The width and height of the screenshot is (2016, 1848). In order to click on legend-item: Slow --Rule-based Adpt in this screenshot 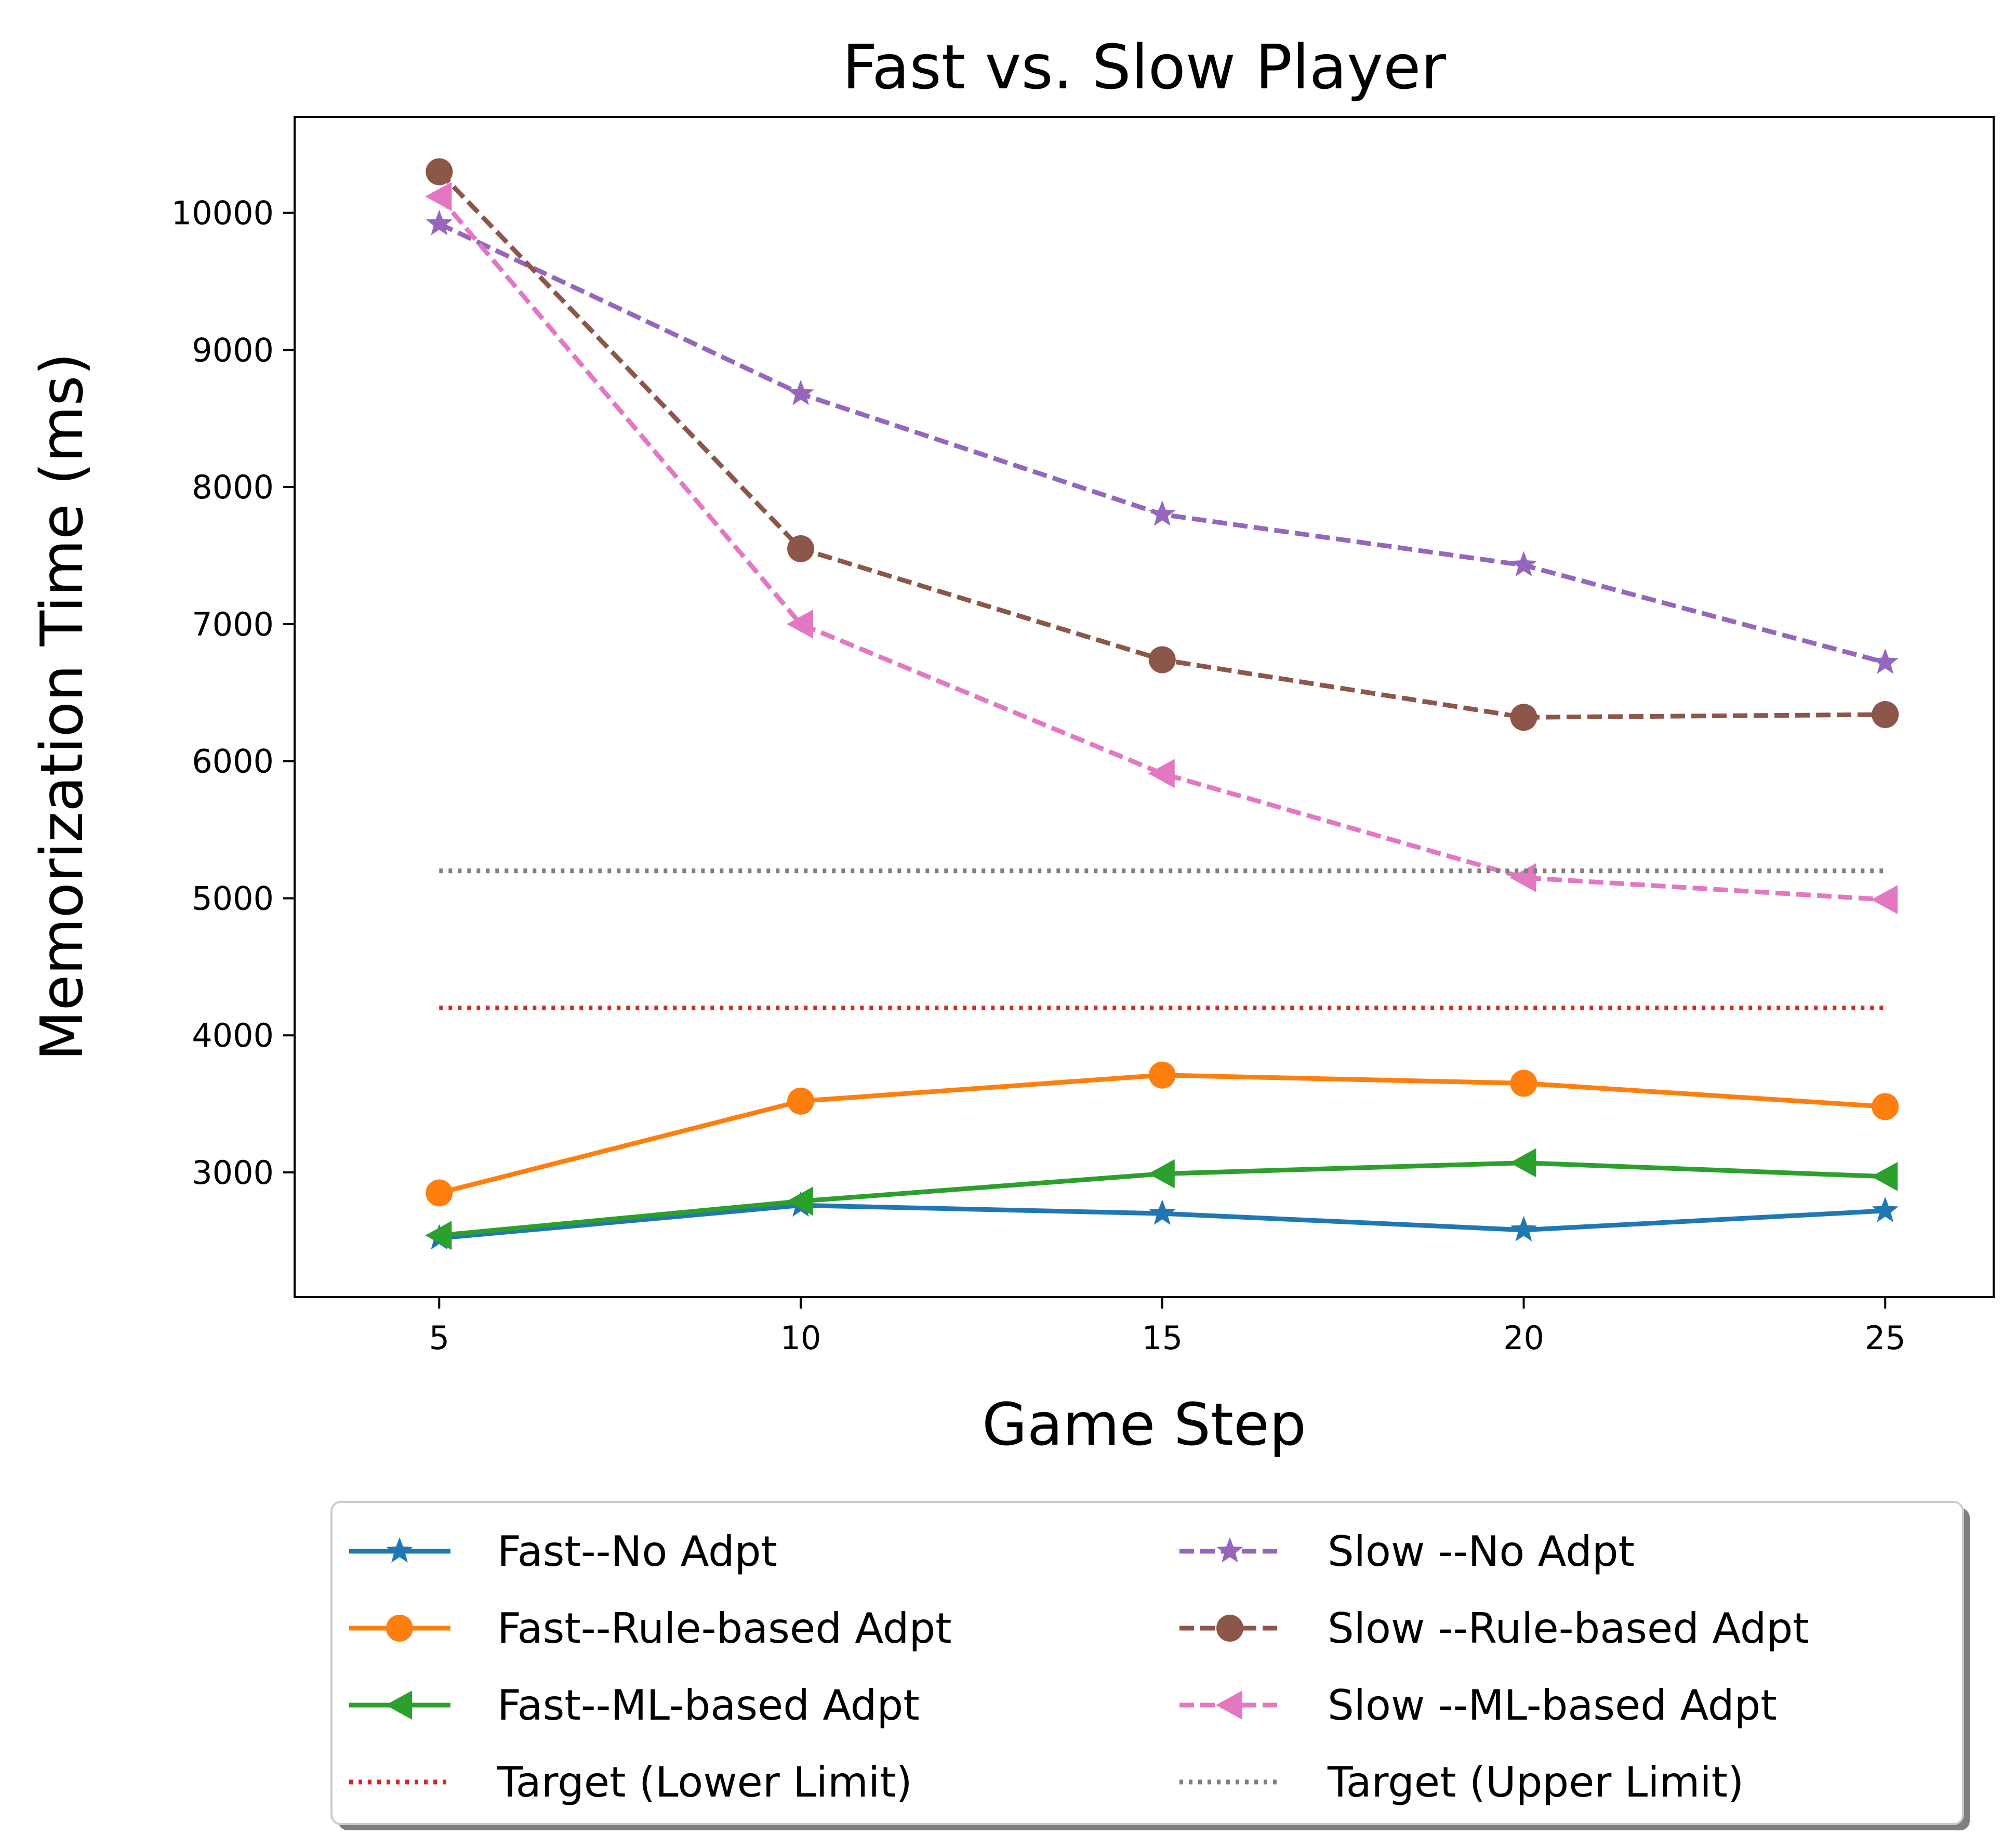, I will do `click(1494, 1628)`.